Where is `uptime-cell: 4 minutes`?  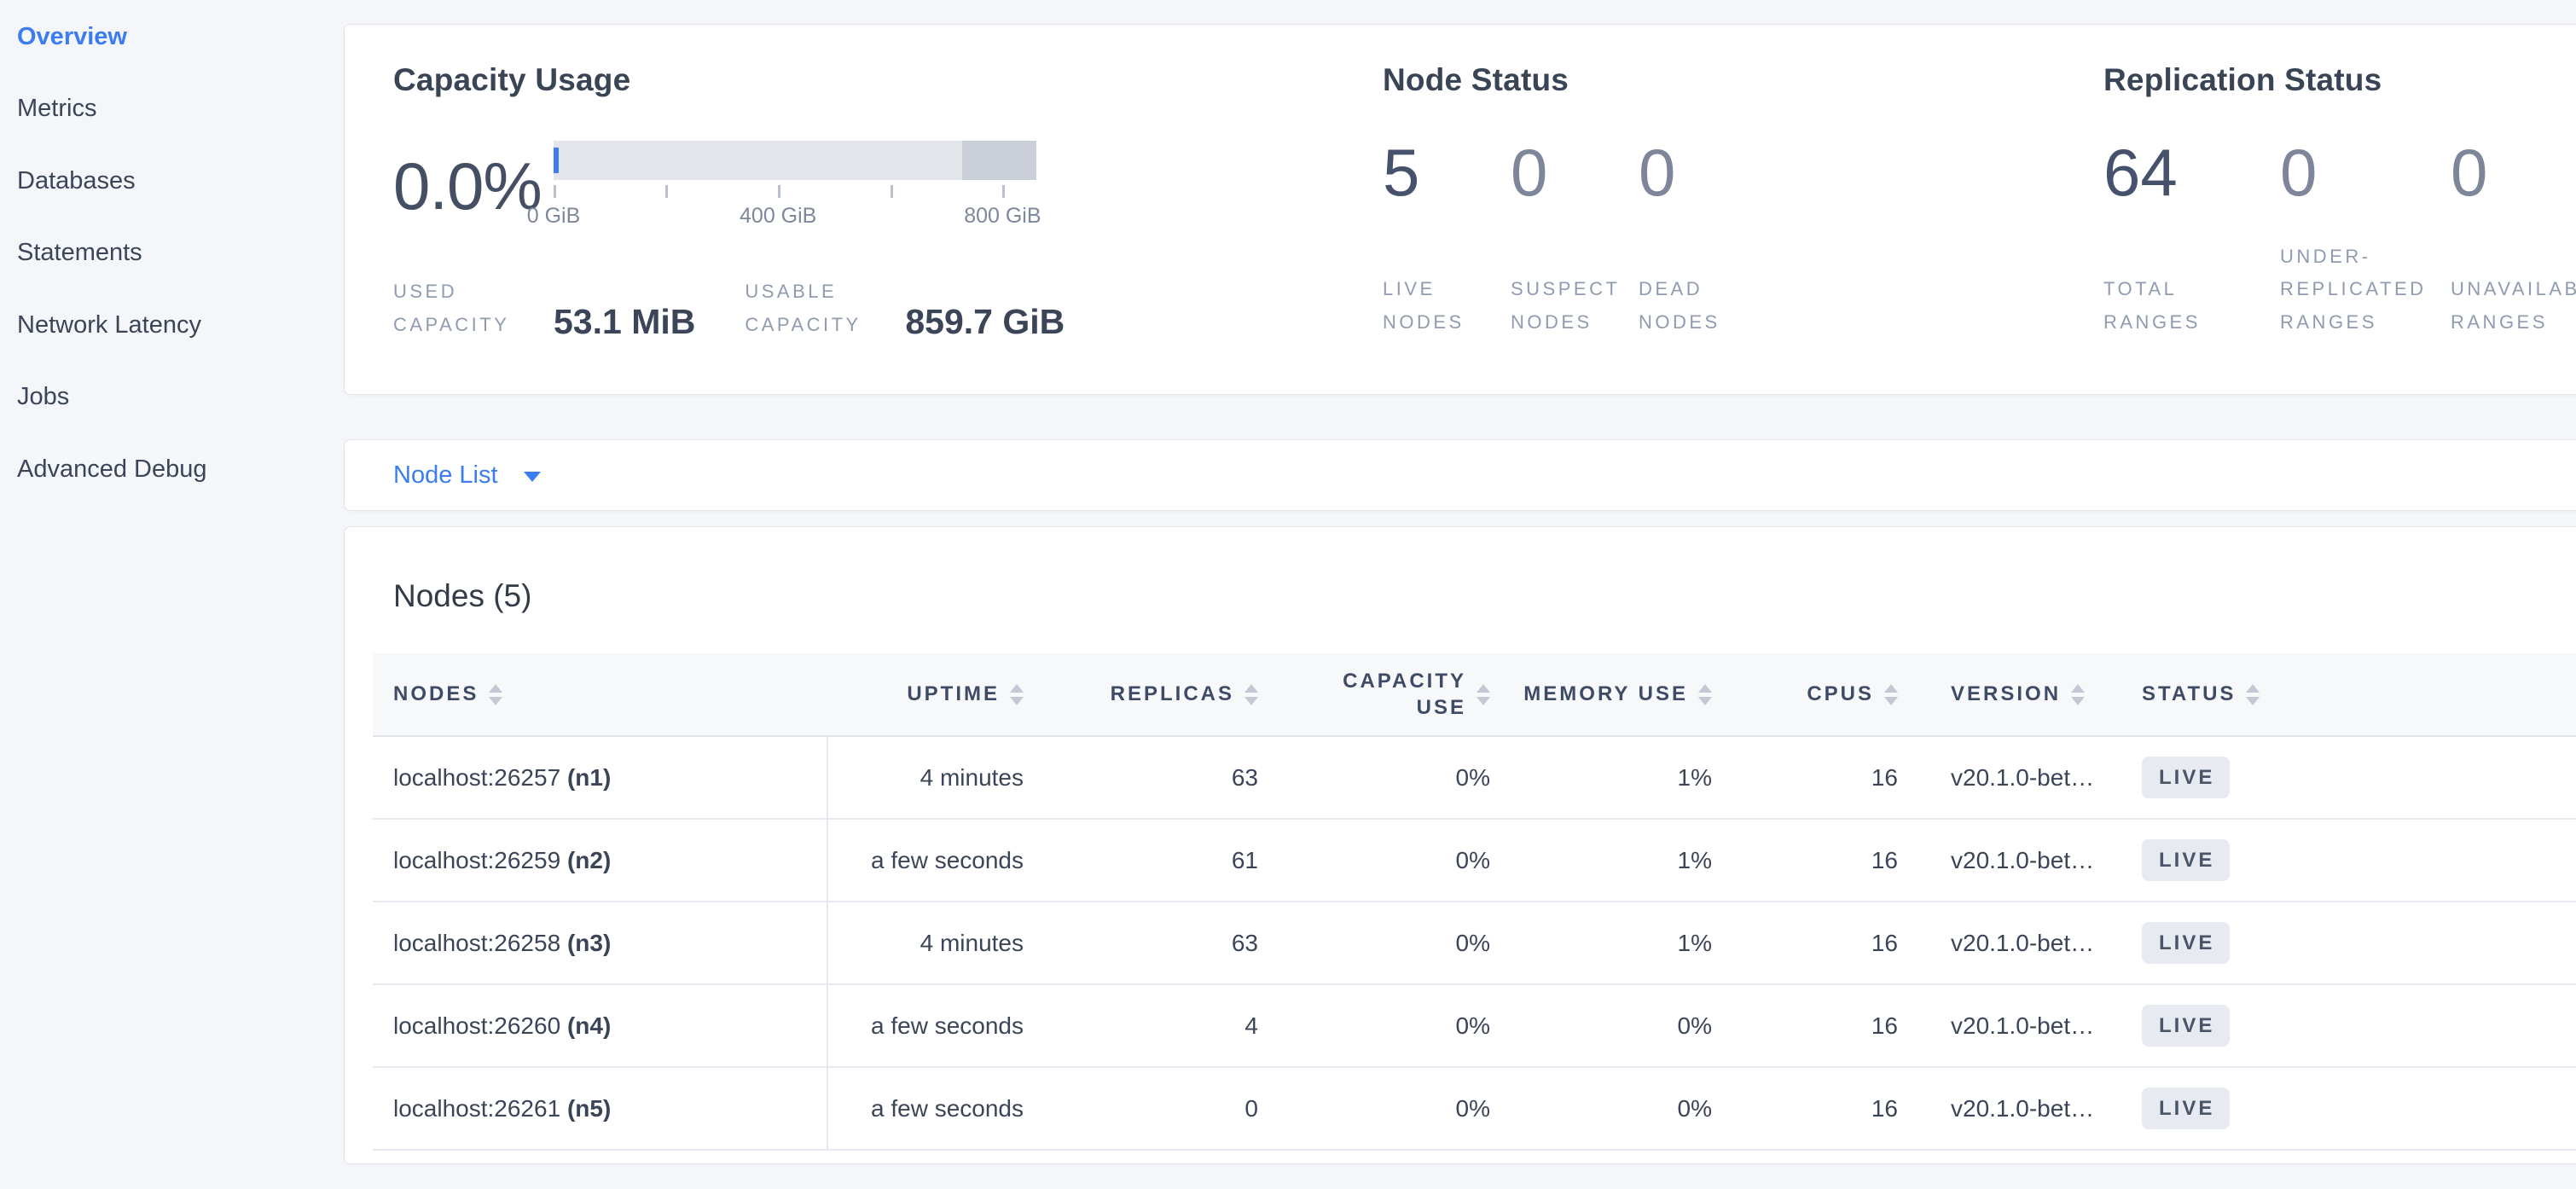 uptime-cell: 4 minutes is located at coordinates (972, 777).